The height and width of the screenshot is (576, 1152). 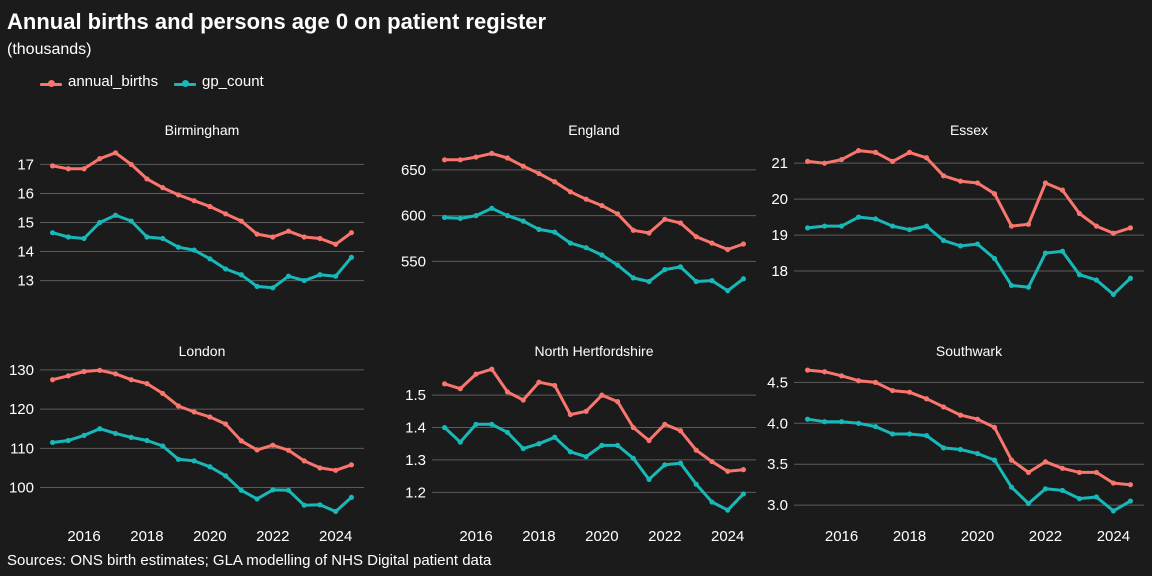 What do you see at coordinates (594, 420) in the screenshot?
I see `series-line-annual-births-north-hertfordshire` at bounding box center [594, 420].